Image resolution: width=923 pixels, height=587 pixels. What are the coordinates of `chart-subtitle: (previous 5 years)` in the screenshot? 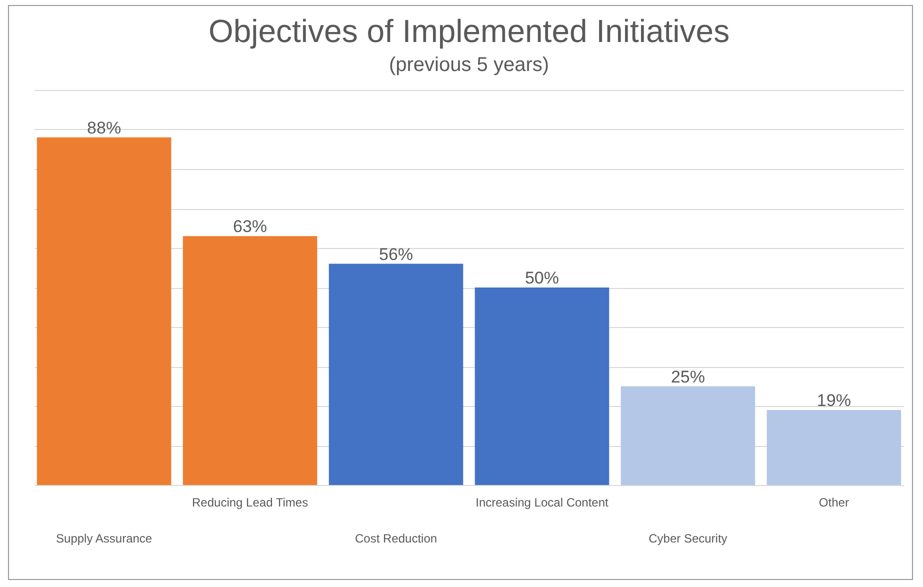 It's located at (469, 65).